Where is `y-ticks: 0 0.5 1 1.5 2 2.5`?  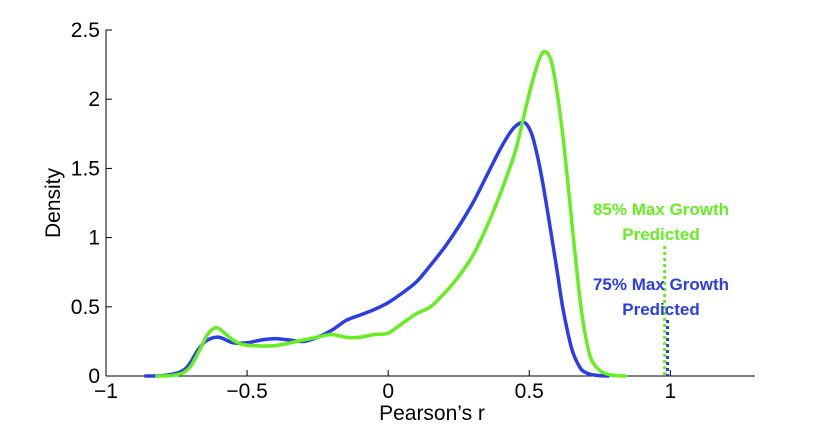 y-ticks: 0 0.5 1 1.5 2 2.5 is located at coordinates (91, 203).